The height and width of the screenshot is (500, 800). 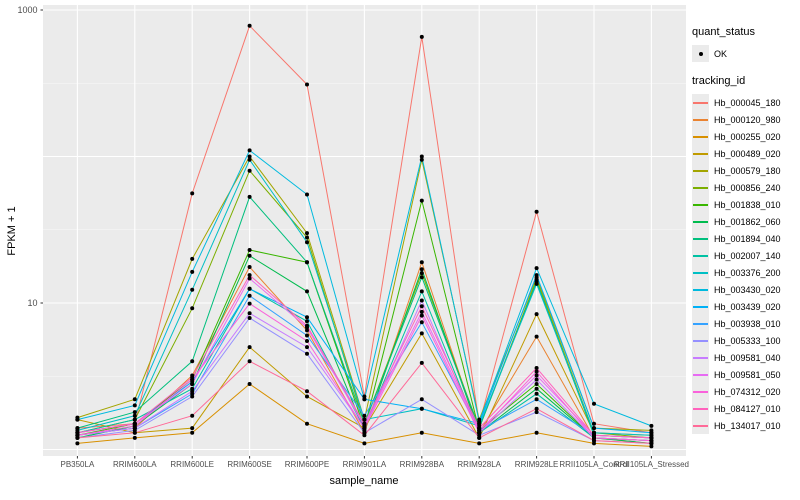 What do you see at coordinates (32, 303) in the screenshot?
I see `y-tick-label: 10` at bounding box center [32, 303].